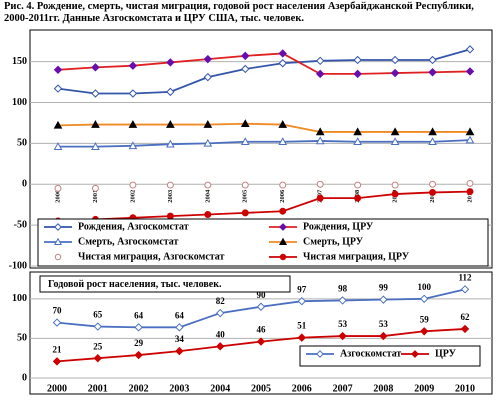 Image resolution: width=497 pixels, height=400 pixels. I want to click on y-tick-label: -50, so click(20, 224).